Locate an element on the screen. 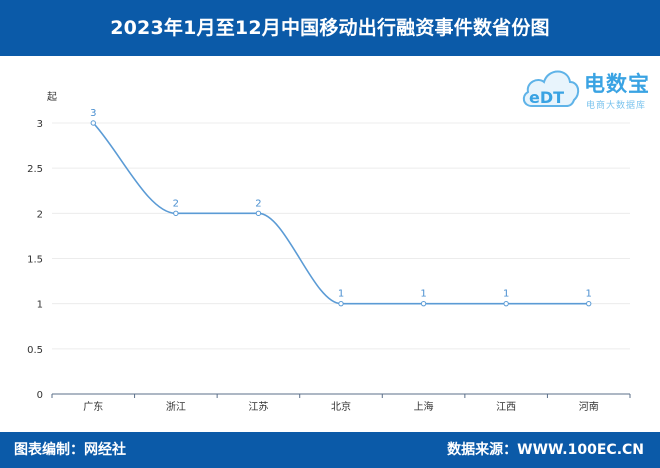  y-tick-label: 0 is located at coordinates (40, 395).